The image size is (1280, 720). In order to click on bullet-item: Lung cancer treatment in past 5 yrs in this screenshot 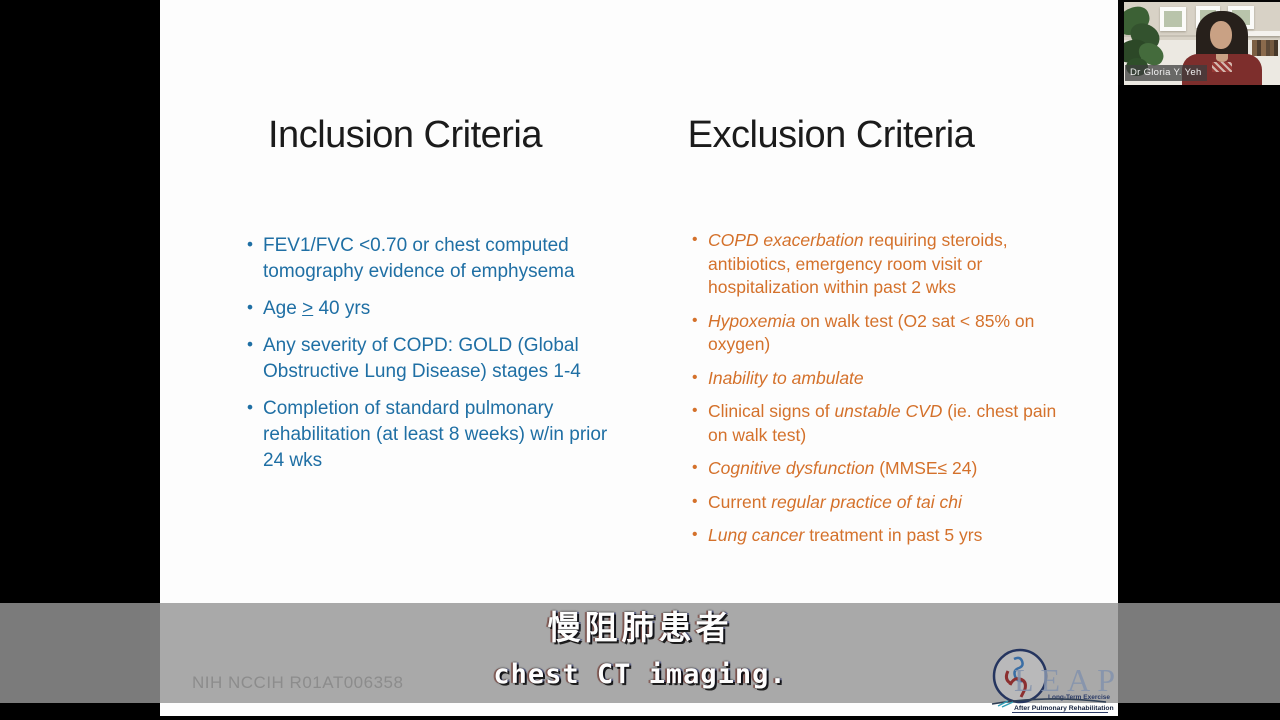, I will do `click(885, 535)`.